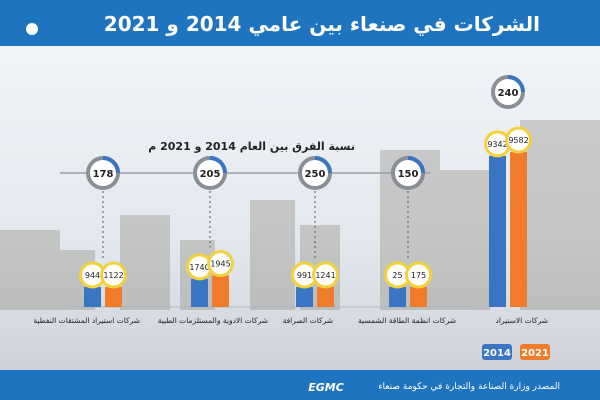  What do you see at coordinates (32, 29) in the screenshot?
I see `header-dot` at bounding box center [32, 29].